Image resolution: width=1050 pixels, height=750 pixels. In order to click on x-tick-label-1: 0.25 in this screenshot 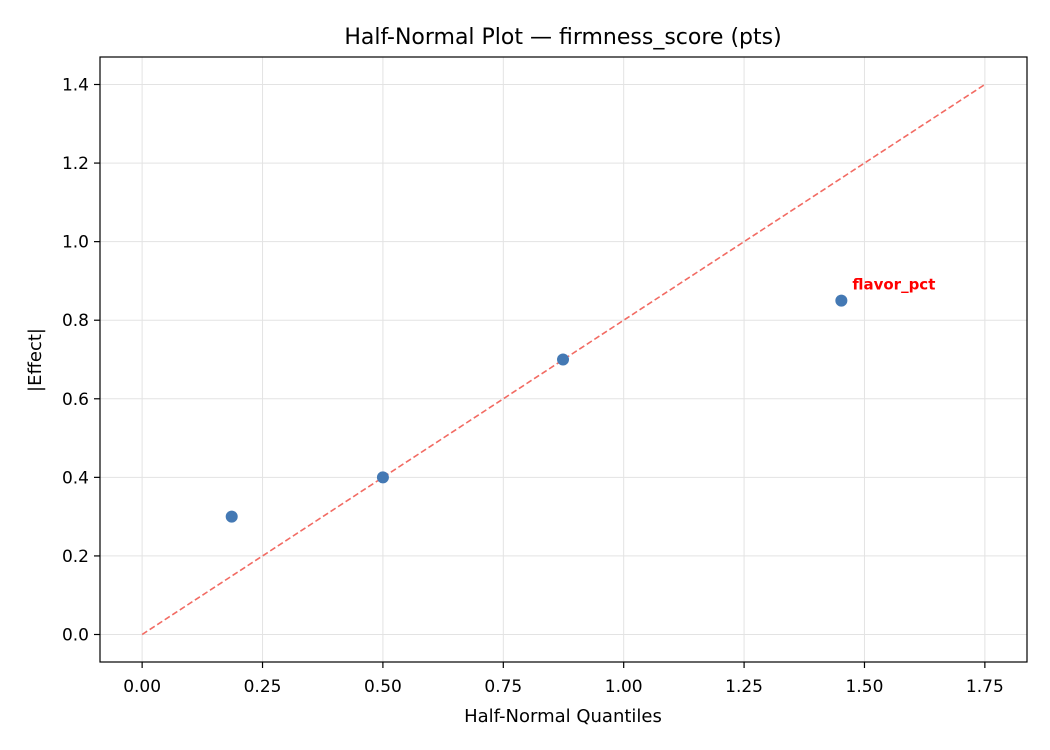, I will do `click(263, 687)`.